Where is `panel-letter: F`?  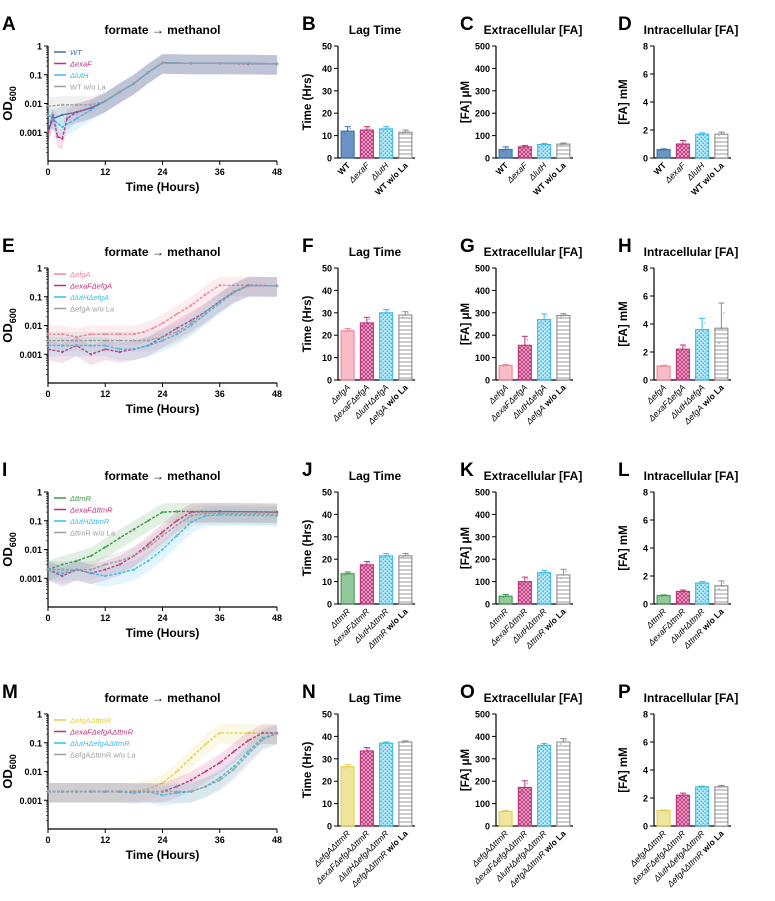
panel-letter: F is located at coordinates (308, 246).